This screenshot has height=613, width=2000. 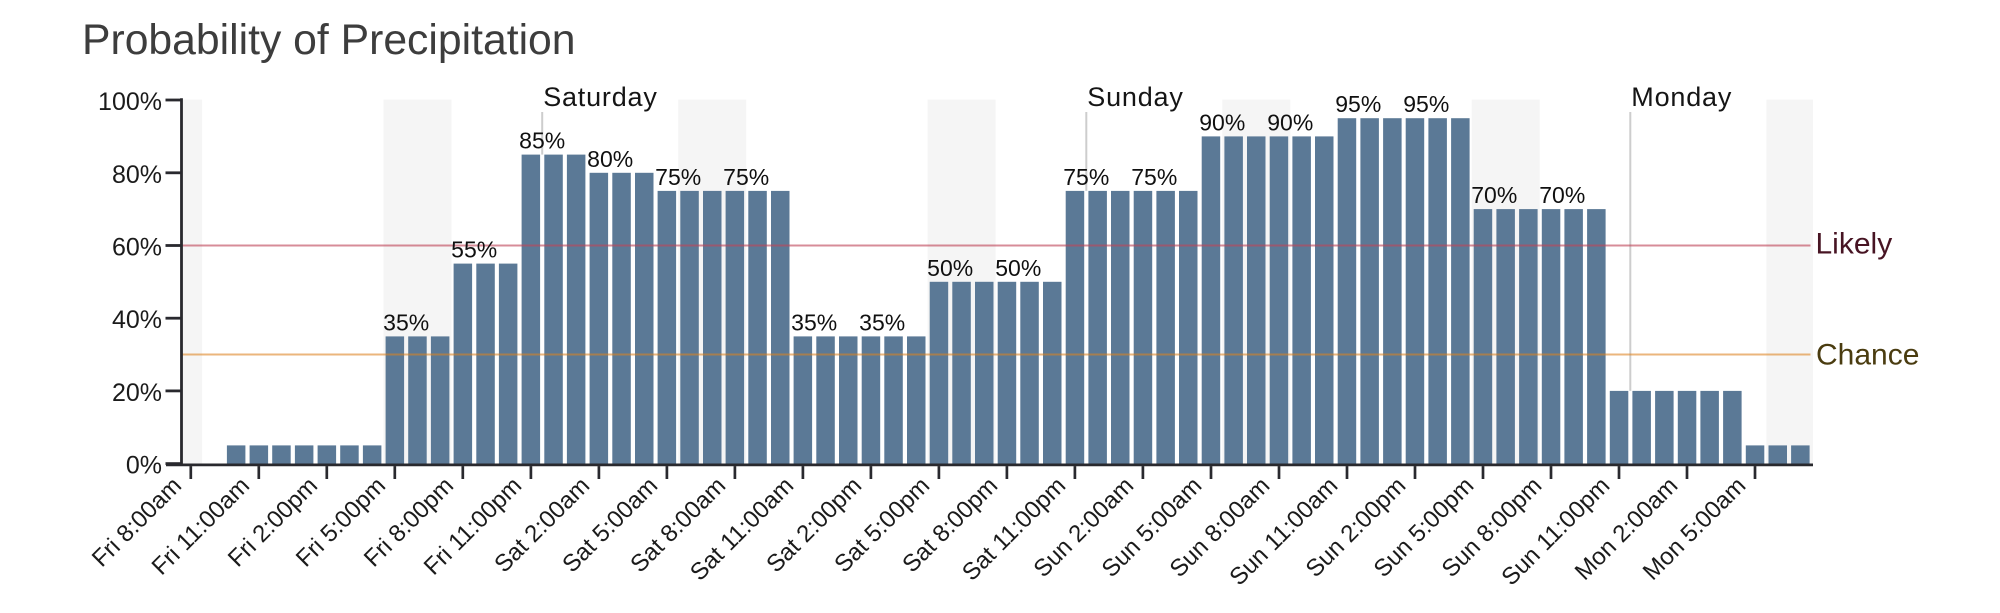 What do you see at coordinates (1681, 97) in the screenshot?
I see `svg-text: Monday` at bounding box center [1681, 97].